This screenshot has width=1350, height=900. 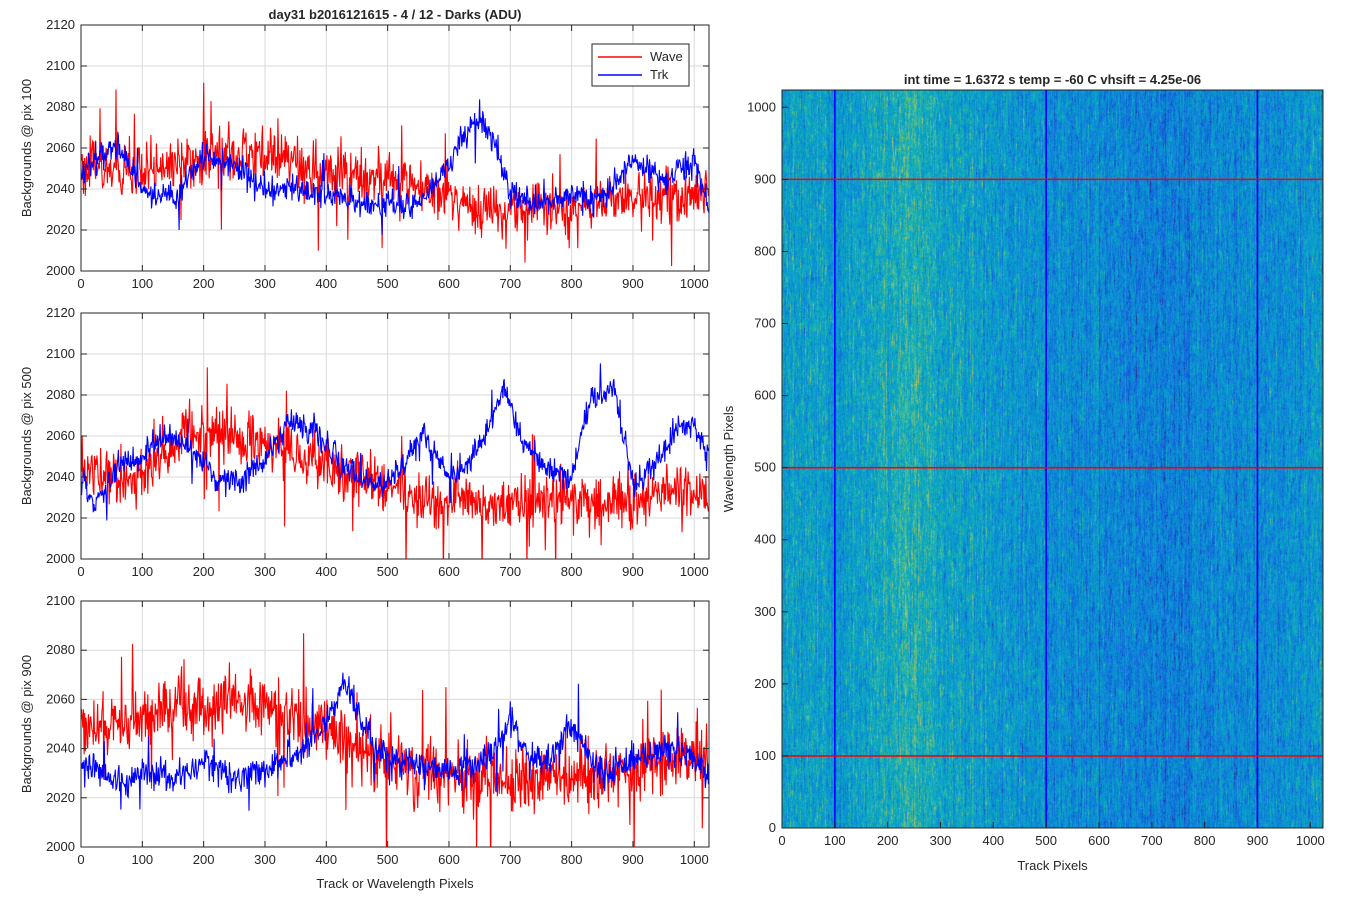 I want to click on y-tick-label: 0, so click(x=772, y=827).